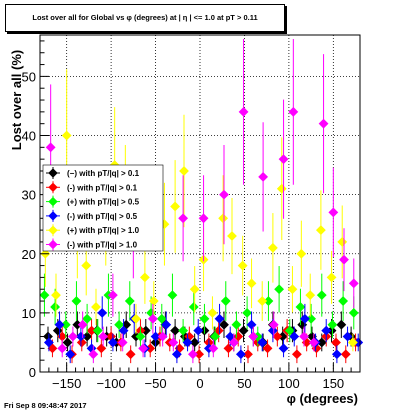  I want to click on x-tick-label: 50, so click(244, 383).